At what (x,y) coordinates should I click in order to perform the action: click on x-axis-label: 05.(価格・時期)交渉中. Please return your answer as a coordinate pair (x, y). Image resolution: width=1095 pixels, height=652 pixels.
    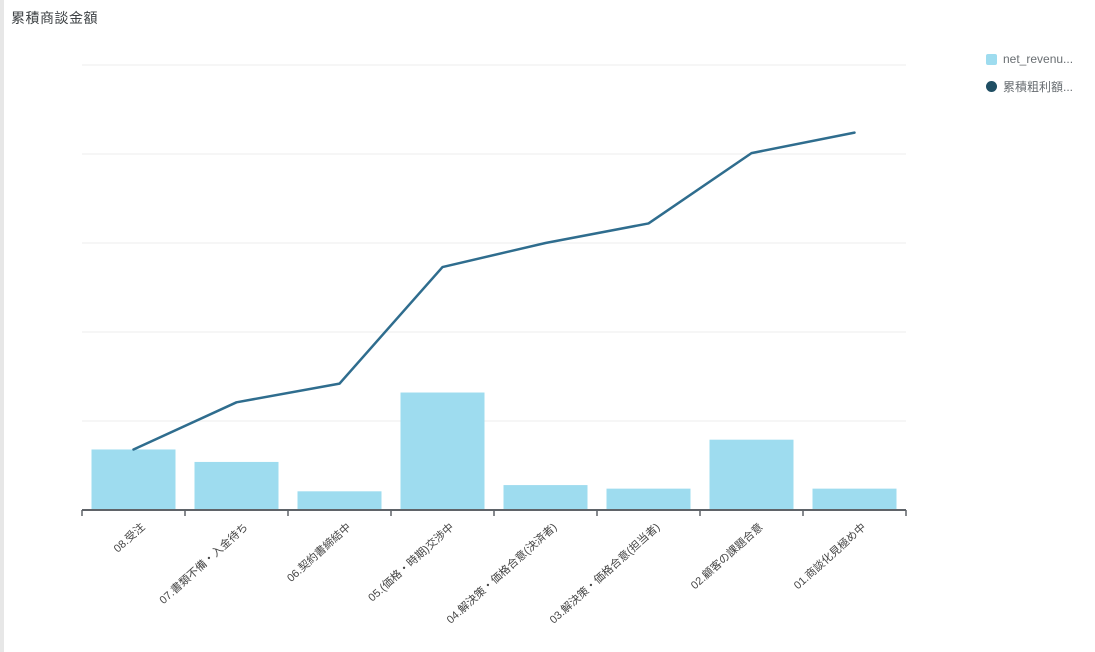
    Looking at the image, I should click on (411, 562).